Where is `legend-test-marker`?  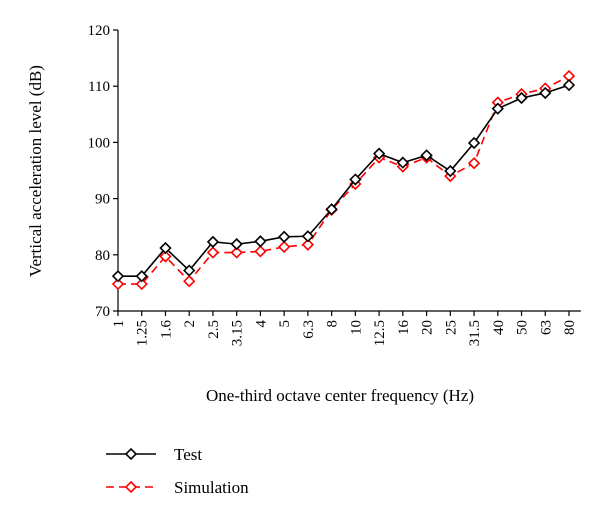 legend-test-marker is located at coordinates (131, 454).